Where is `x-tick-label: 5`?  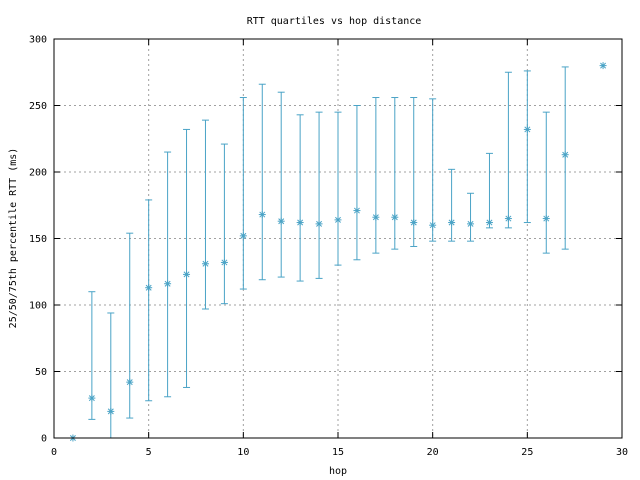
x-tick-label: 5 is located at coordinates (149, 452).